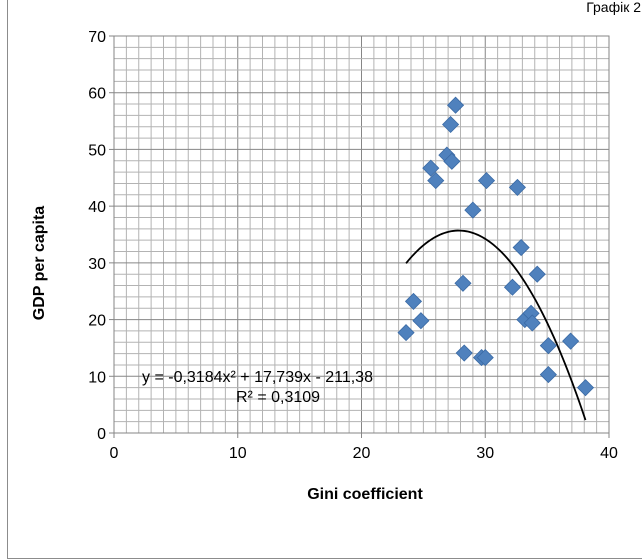 The height and width of the screenshot is (559, 642). I want to click on x-tick-label: 40, so click(609, 453).